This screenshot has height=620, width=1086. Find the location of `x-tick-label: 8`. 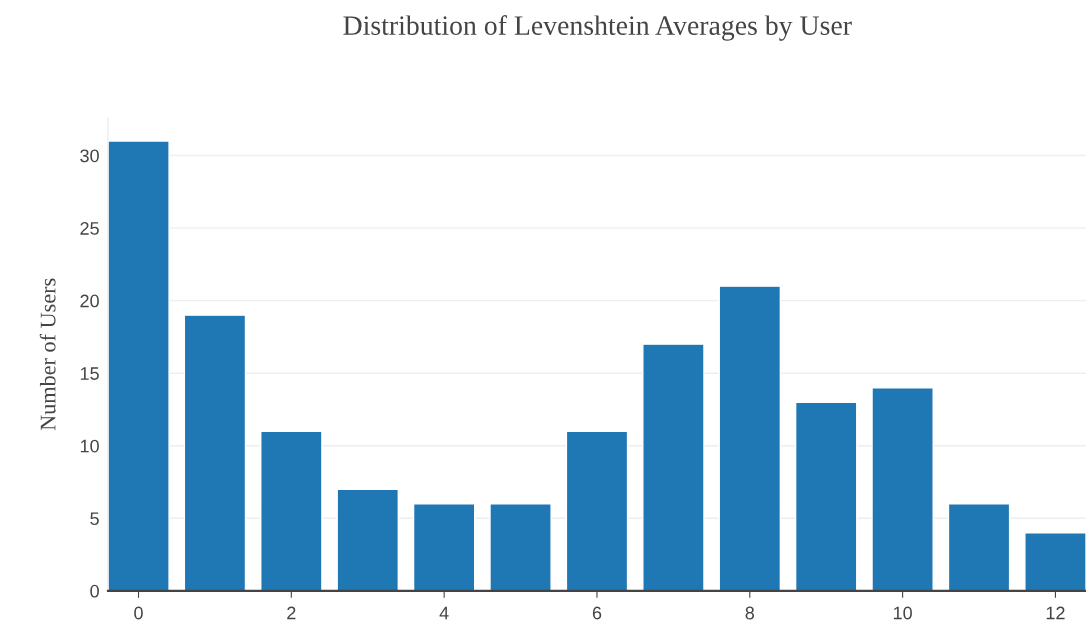

x-tick-label: 8 is located at coordinates (750, 613).